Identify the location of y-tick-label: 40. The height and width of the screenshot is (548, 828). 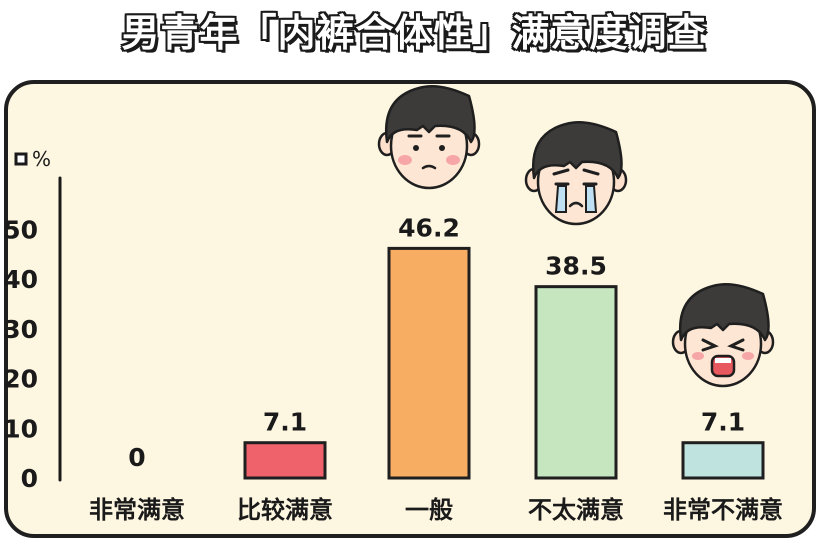
(20, 279).